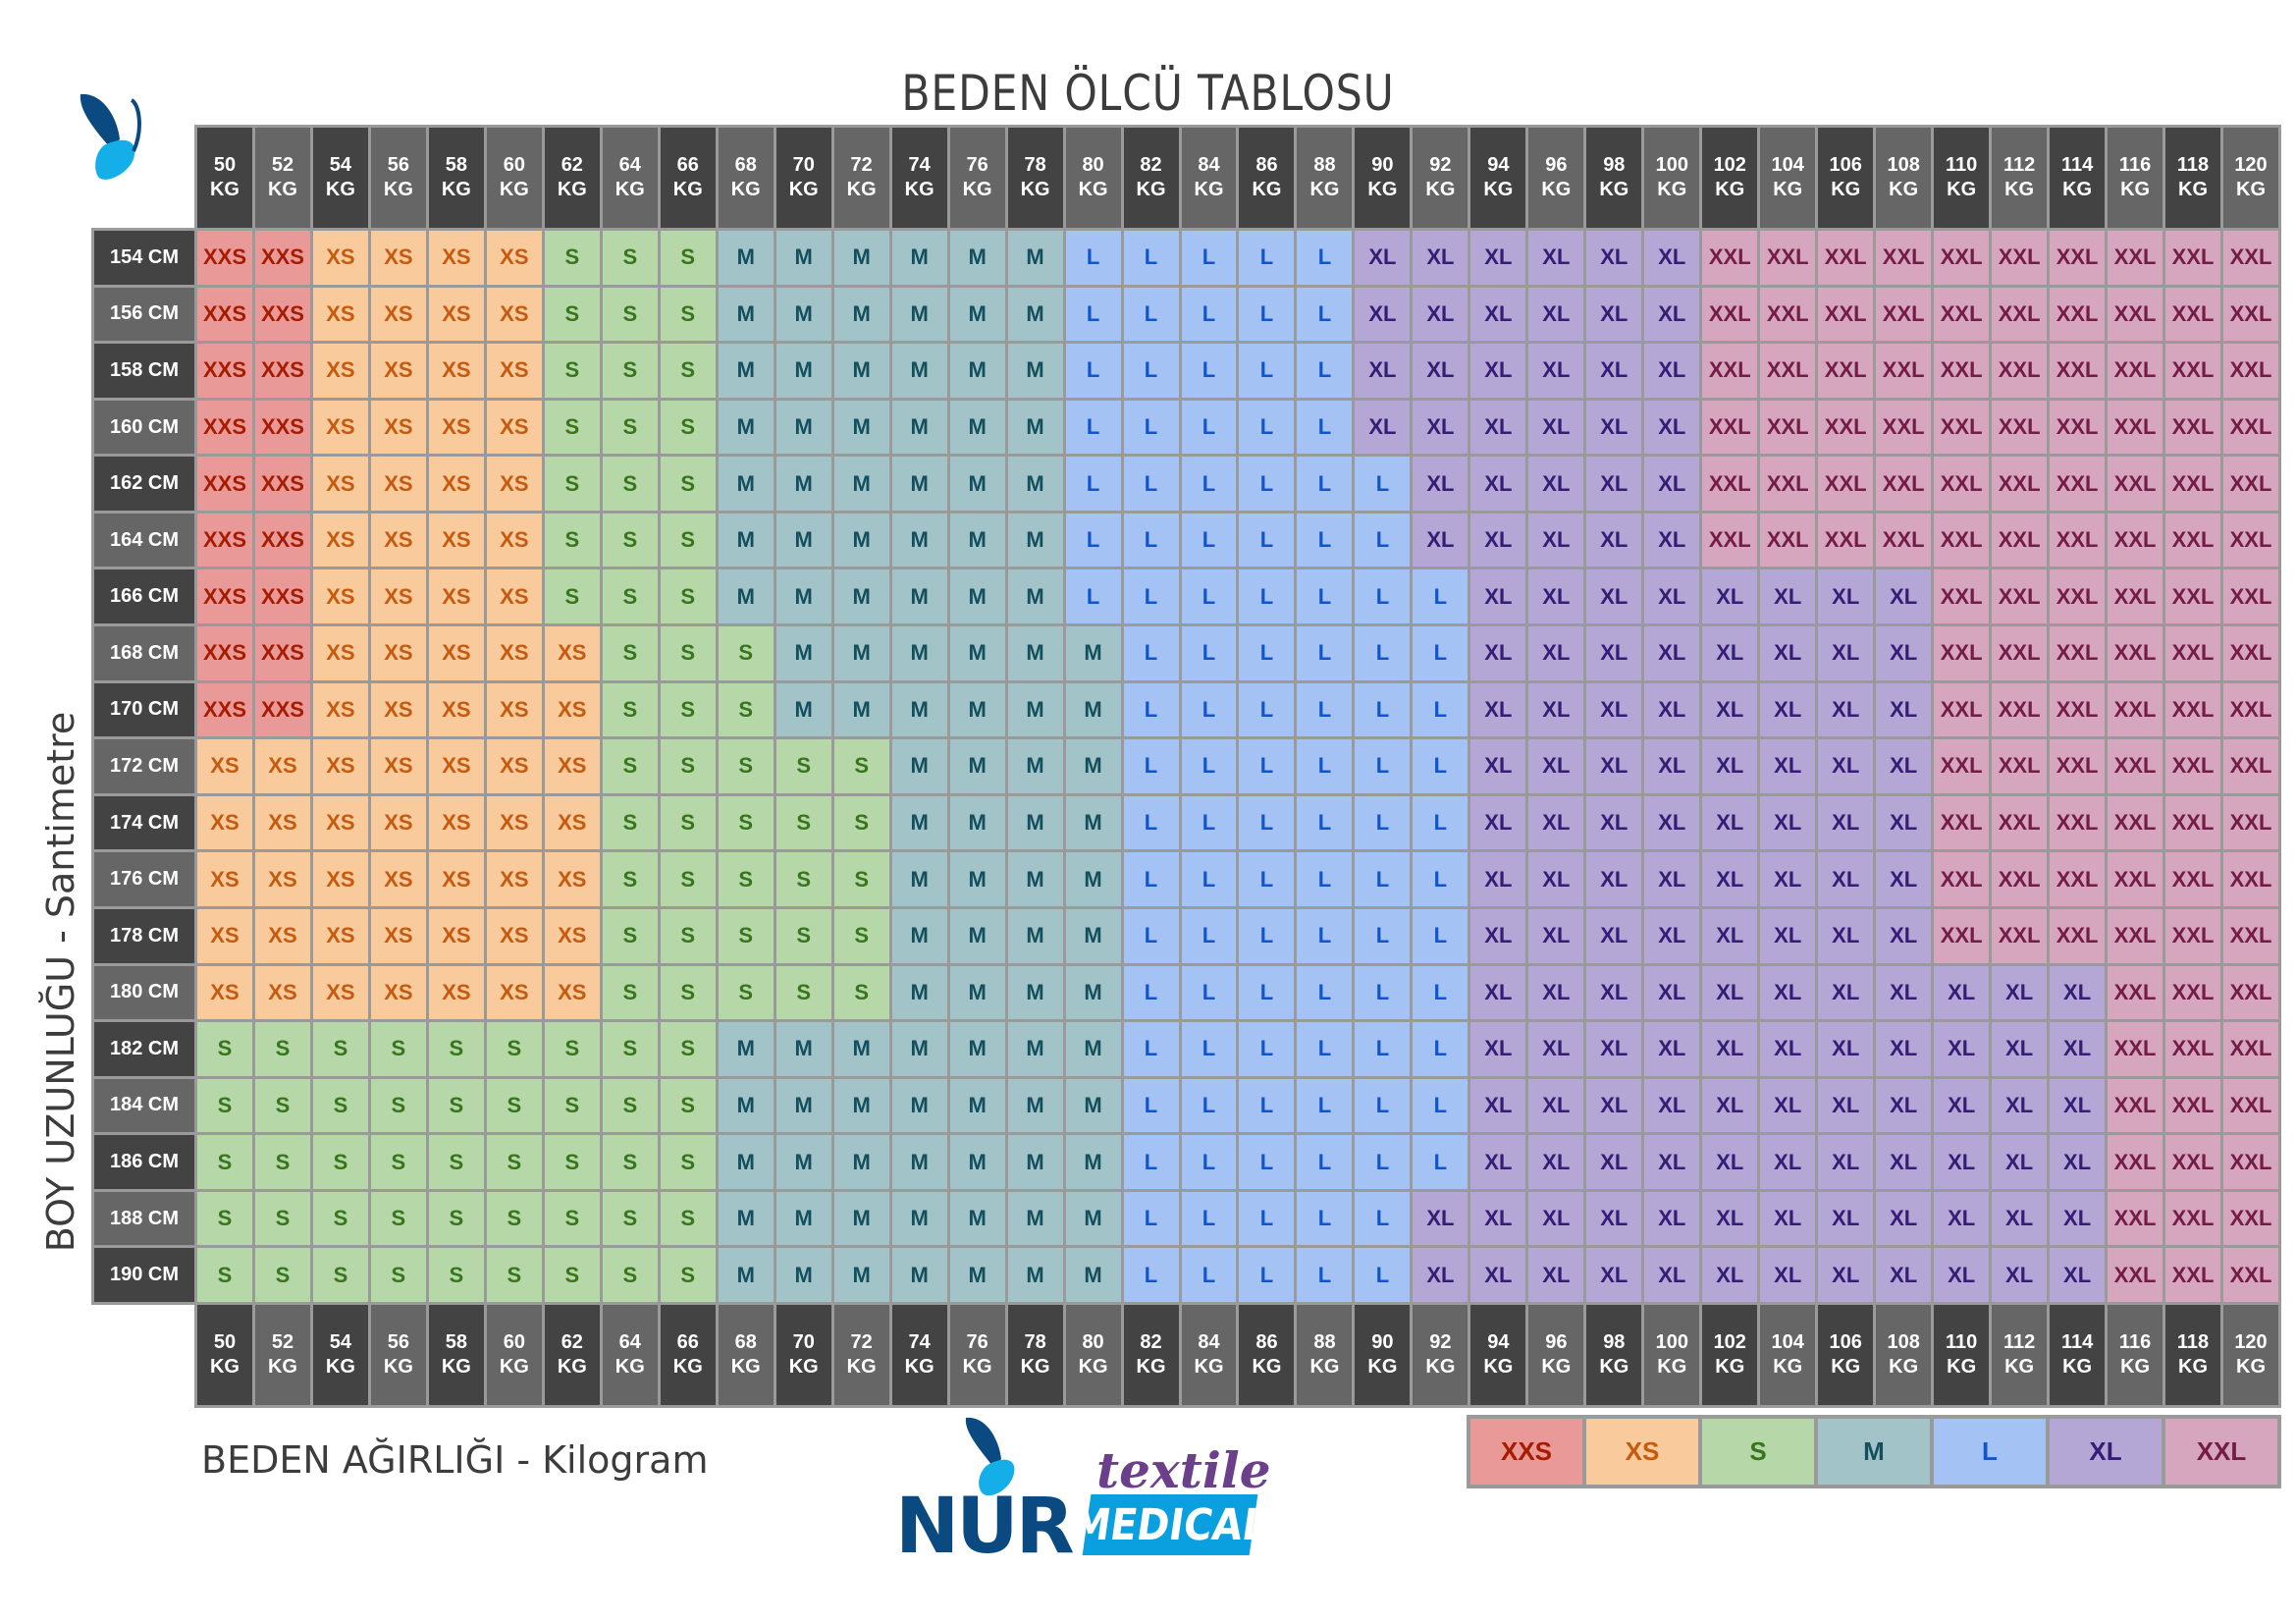 Image resolution: width=2296 pixels, height=1623 pixels. I want to click on height-value: 168, so click(126, 652).